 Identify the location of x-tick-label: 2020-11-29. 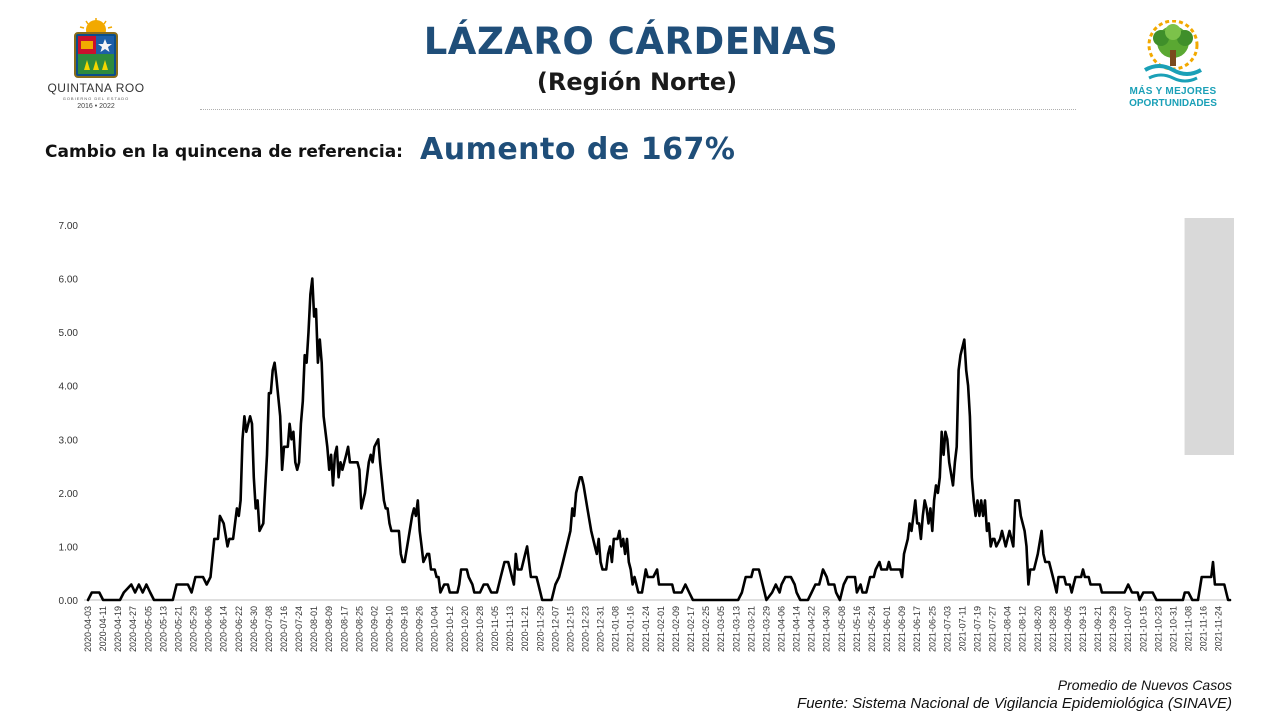
(540, 628).